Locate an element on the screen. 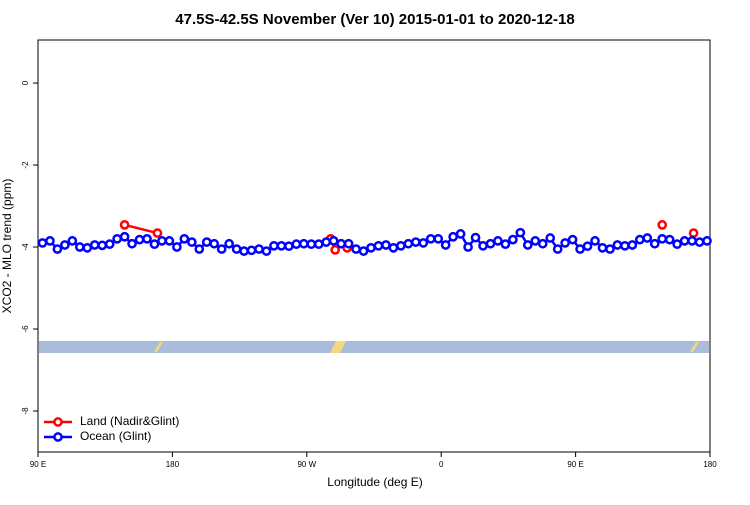 The height and width of the screenshot is (505, 750). y-tick-label: 0 is located at coordinates (25, 82).